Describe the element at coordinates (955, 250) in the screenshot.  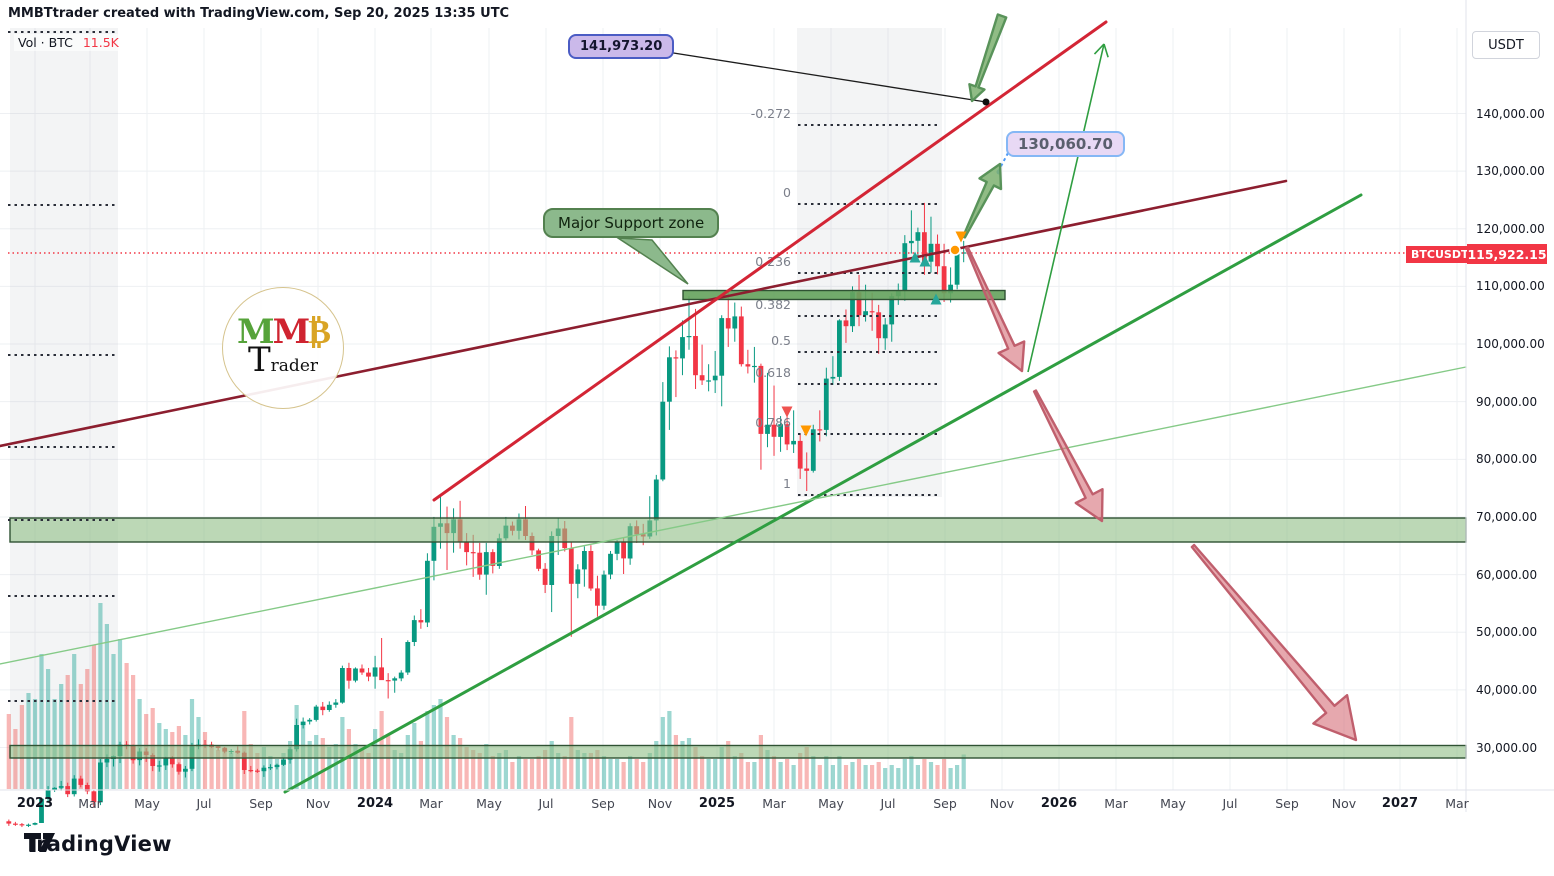
I see `event-marker-icon` at that location.